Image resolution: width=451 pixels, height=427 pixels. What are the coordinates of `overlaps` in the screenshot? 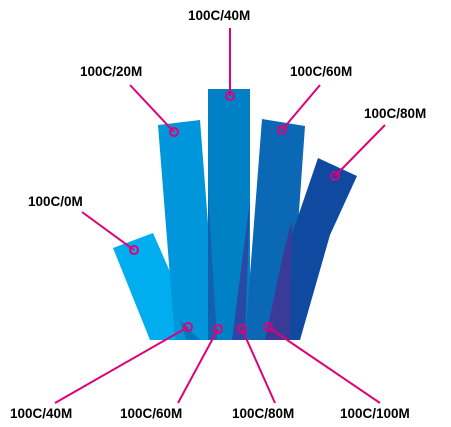 It's located at (236, 265).